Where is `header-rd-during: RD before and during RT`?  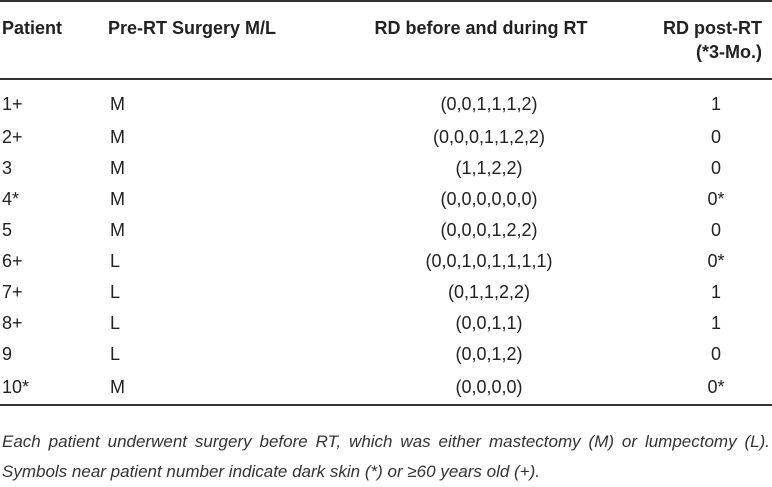 header-rd-during: RD before and during RT is located at coordinates (481, 28).